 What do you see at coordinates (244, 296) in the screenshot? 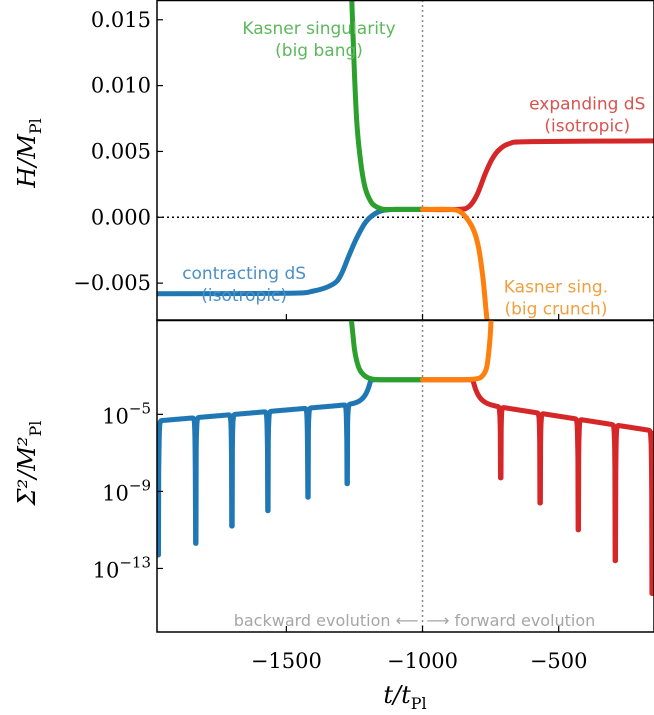
I see `annotation-2-line-1: (isotropic)` at bounding box center [244, 296].